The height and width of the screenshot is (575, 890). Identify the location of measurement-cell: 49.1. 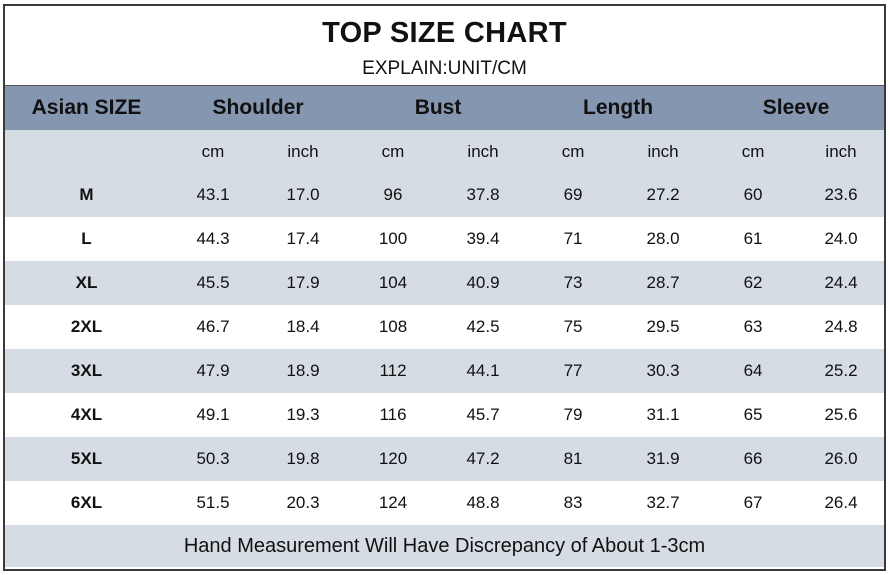
(213, 414).